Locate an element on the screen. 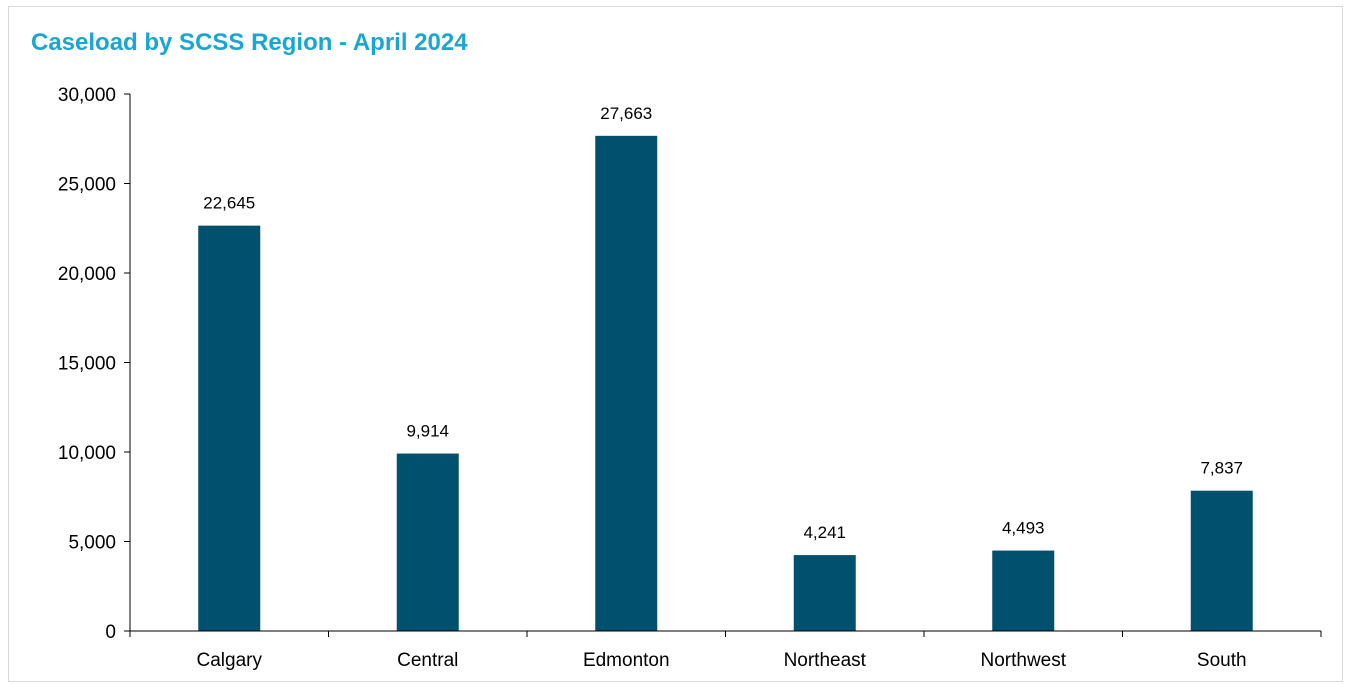 This screenshot has height=684, width=1351. y-tick-label: 25,000 is located at coordinates (87, 185).